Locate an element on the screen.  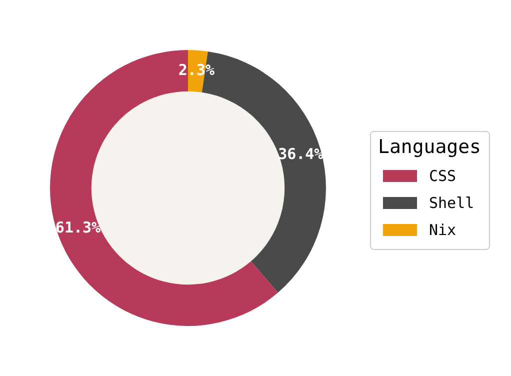
legend-label: CSS is located at coordinates (442, 175).